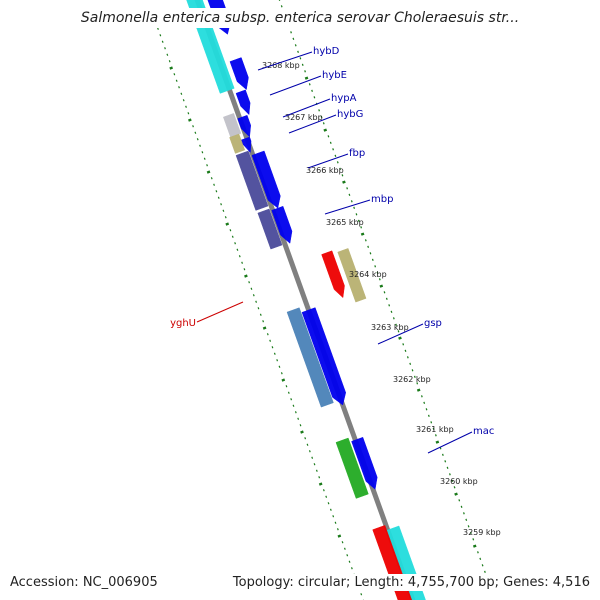  I want to click on gene-label: mbp, so click(382, 199).